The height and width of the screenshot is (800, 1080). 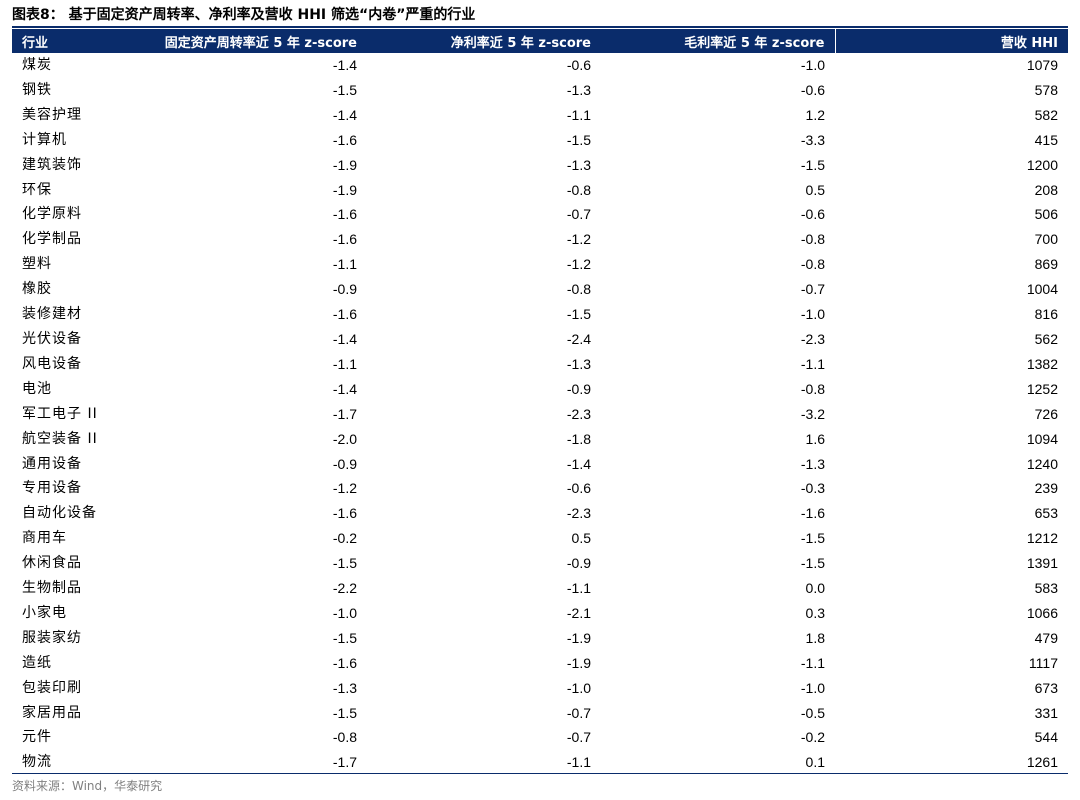 What do you see at coordinates (812, 65) in the screenshot?
I see `gross-margin-cell: -1.0` at bounding box center [812, 65].